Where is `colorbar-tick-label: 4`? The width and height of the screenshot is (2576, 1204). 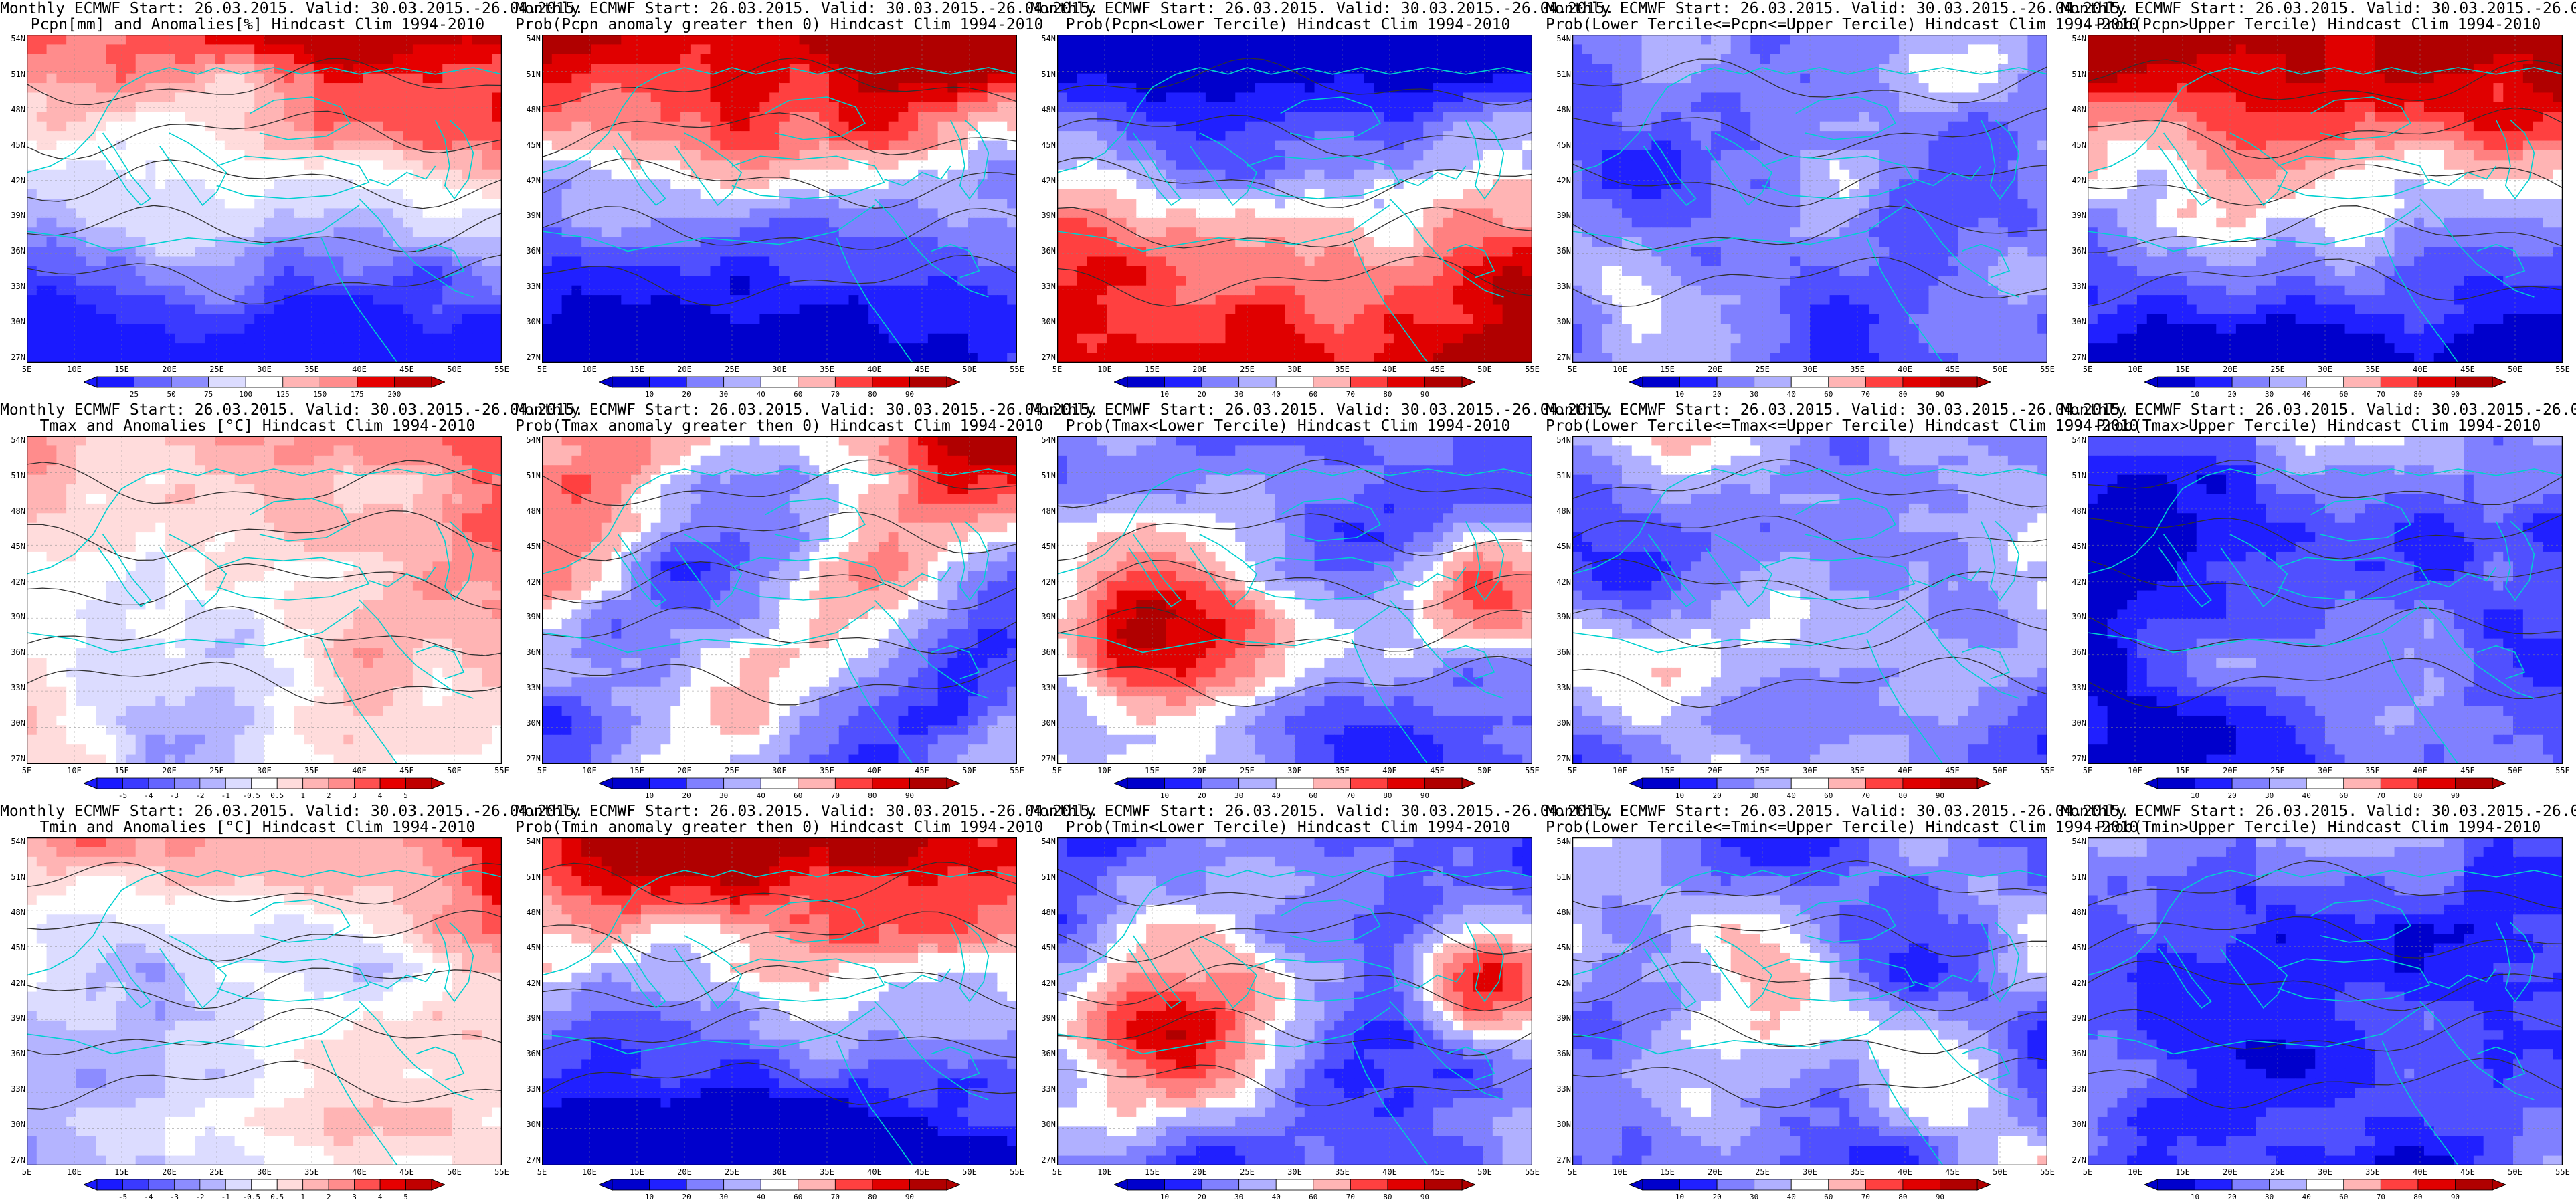
colorbar-tick-label: 4 is located at coordinates (381, 795).